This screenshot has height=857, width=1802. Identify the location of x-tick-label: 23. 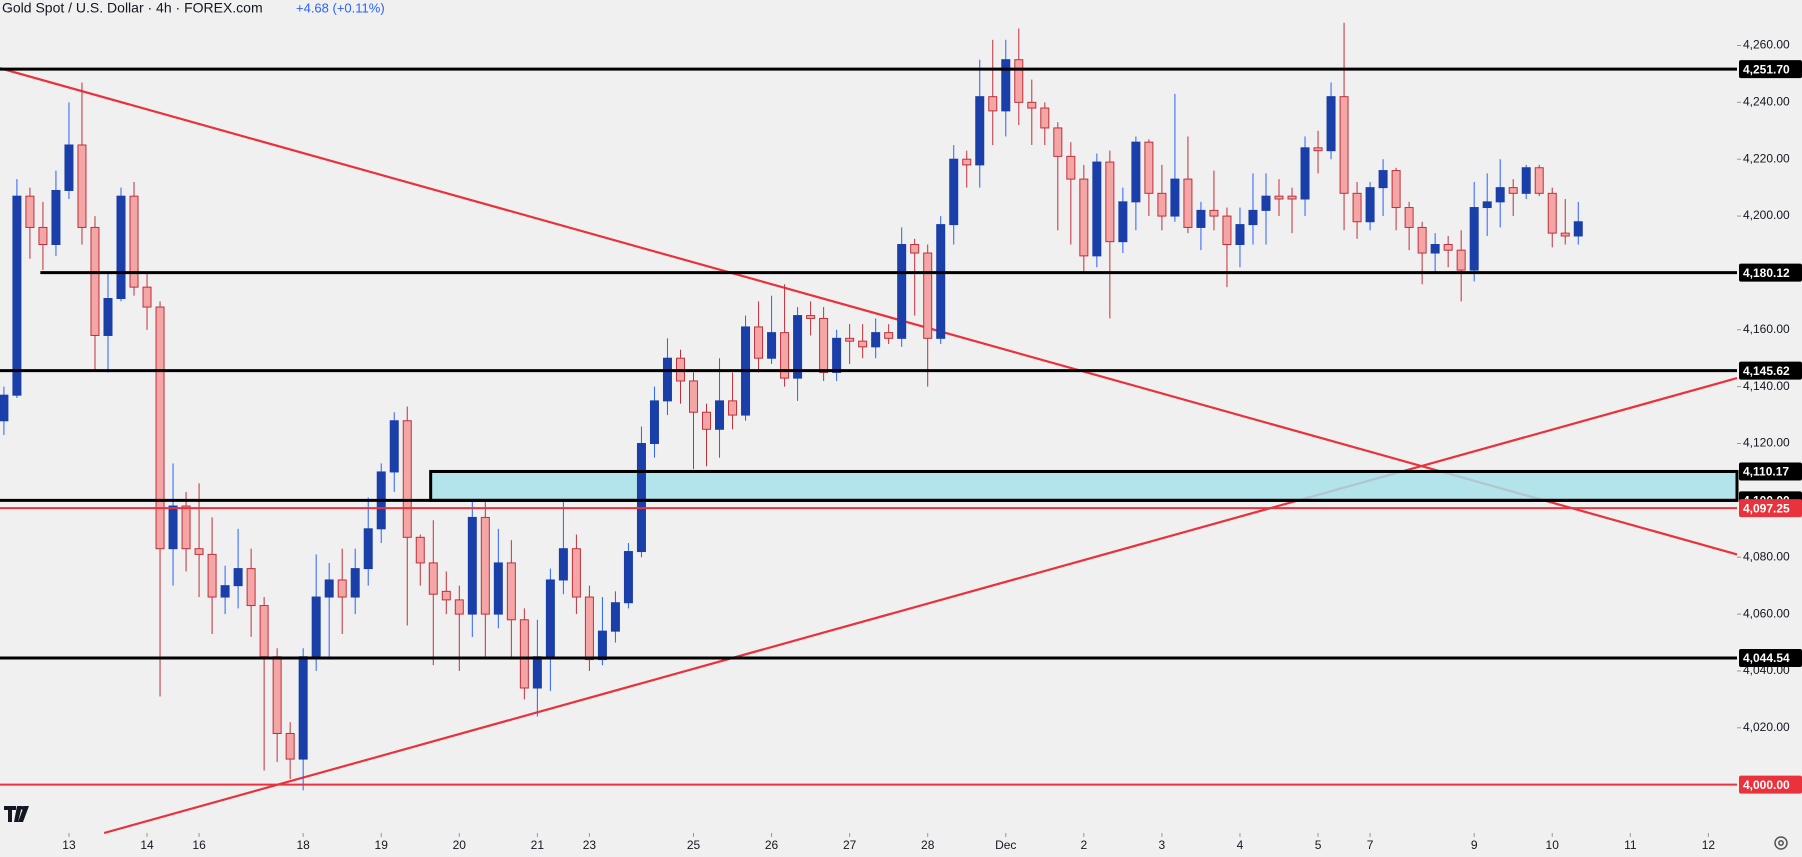
(590, 845).